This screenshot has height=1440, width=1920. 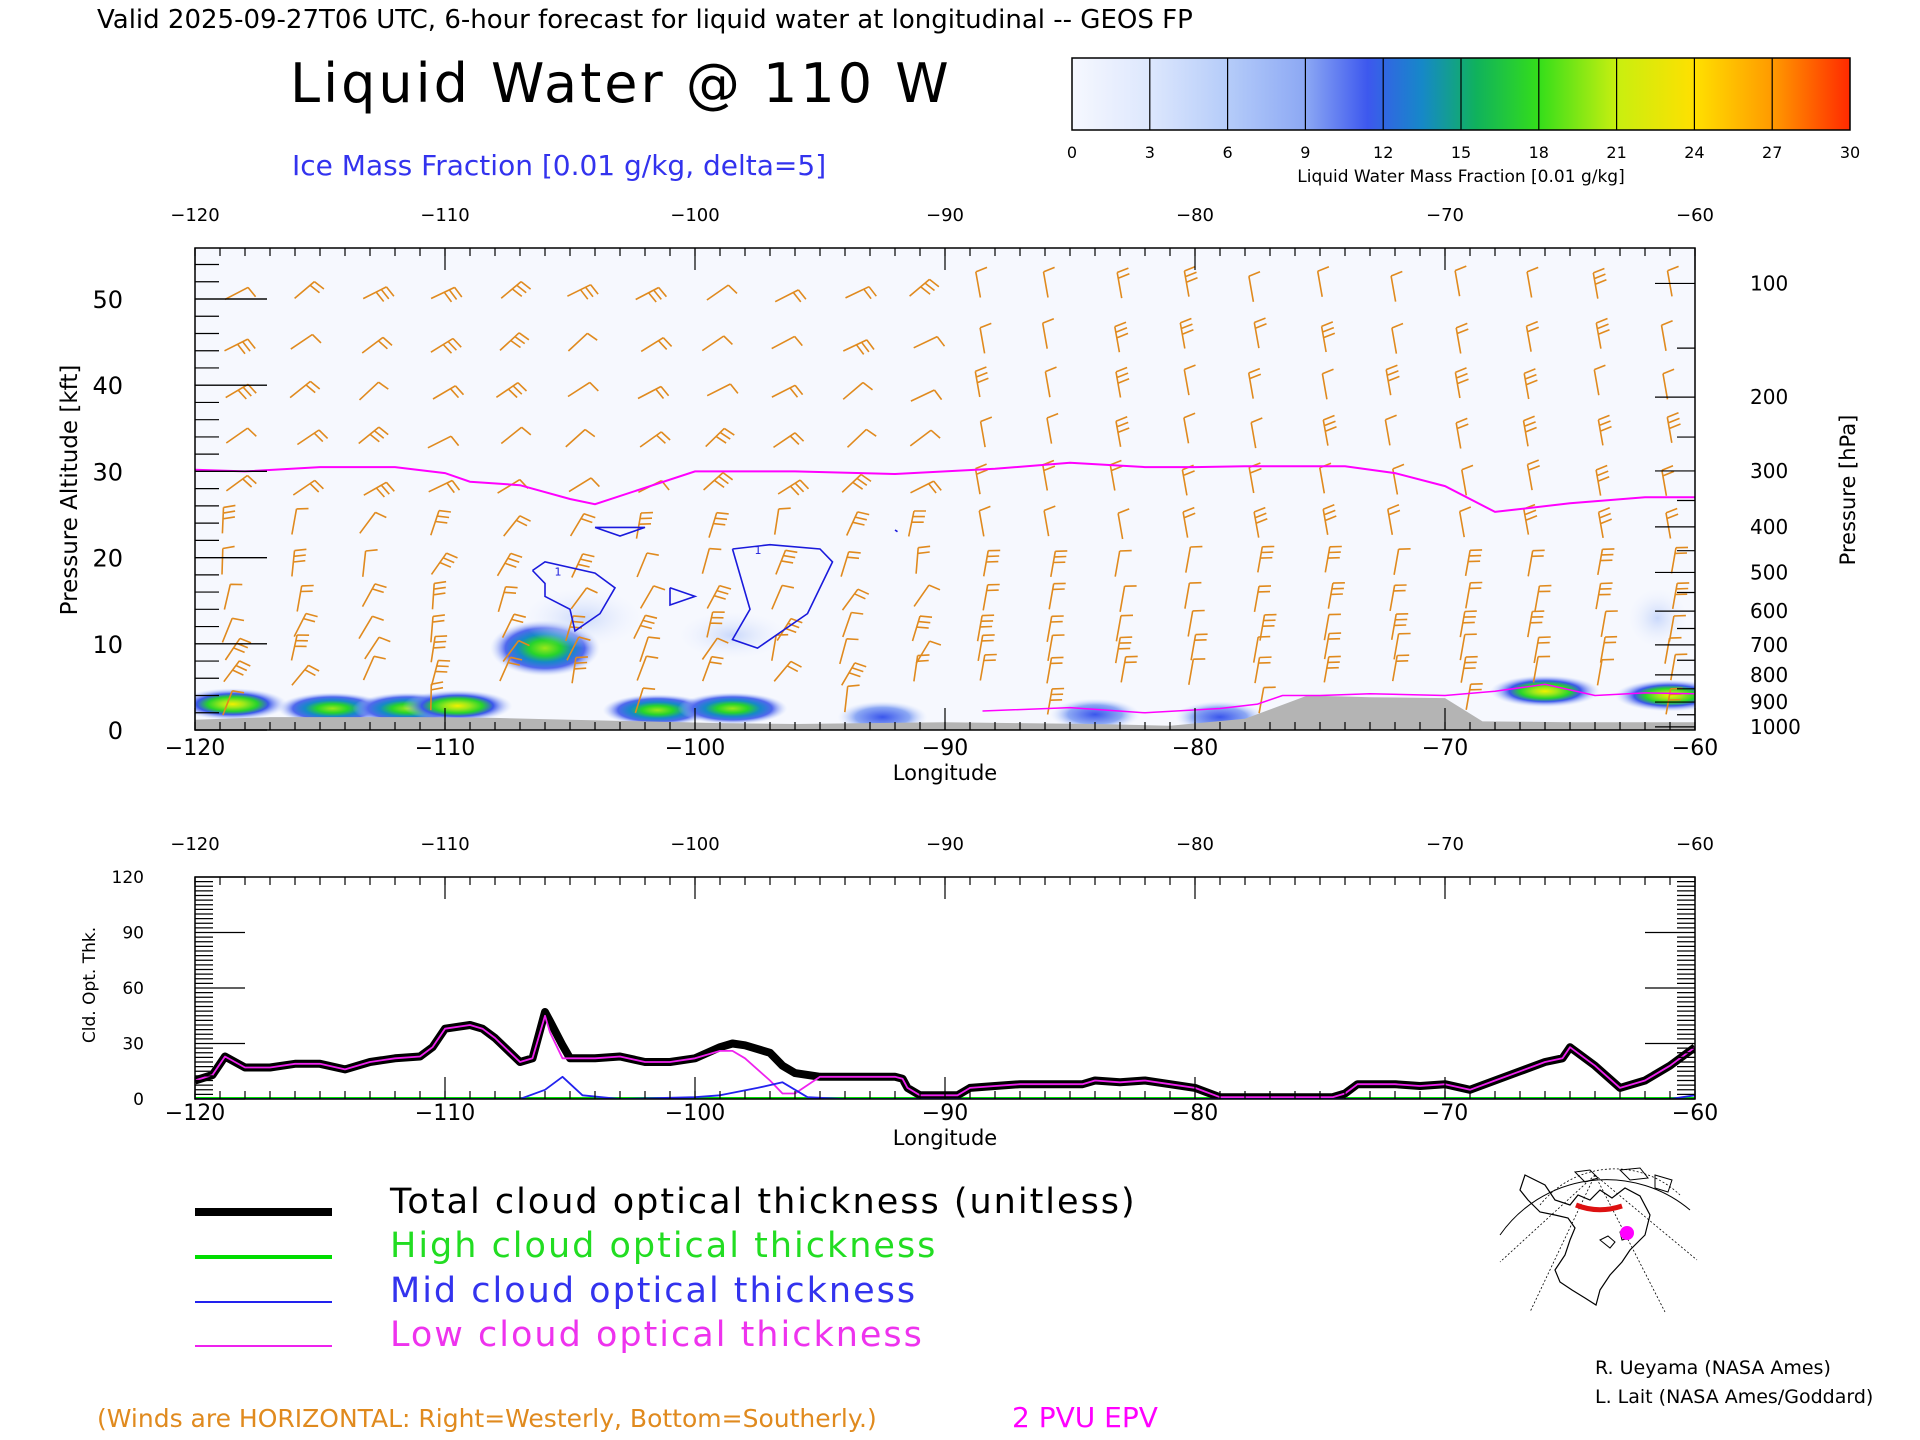 What do you see at coordinates (1713, 1368) in the screenshot?
I see `credit-ueyama: R. Ueyama (NASA Ames)` at bounding box center [1713, 1368].